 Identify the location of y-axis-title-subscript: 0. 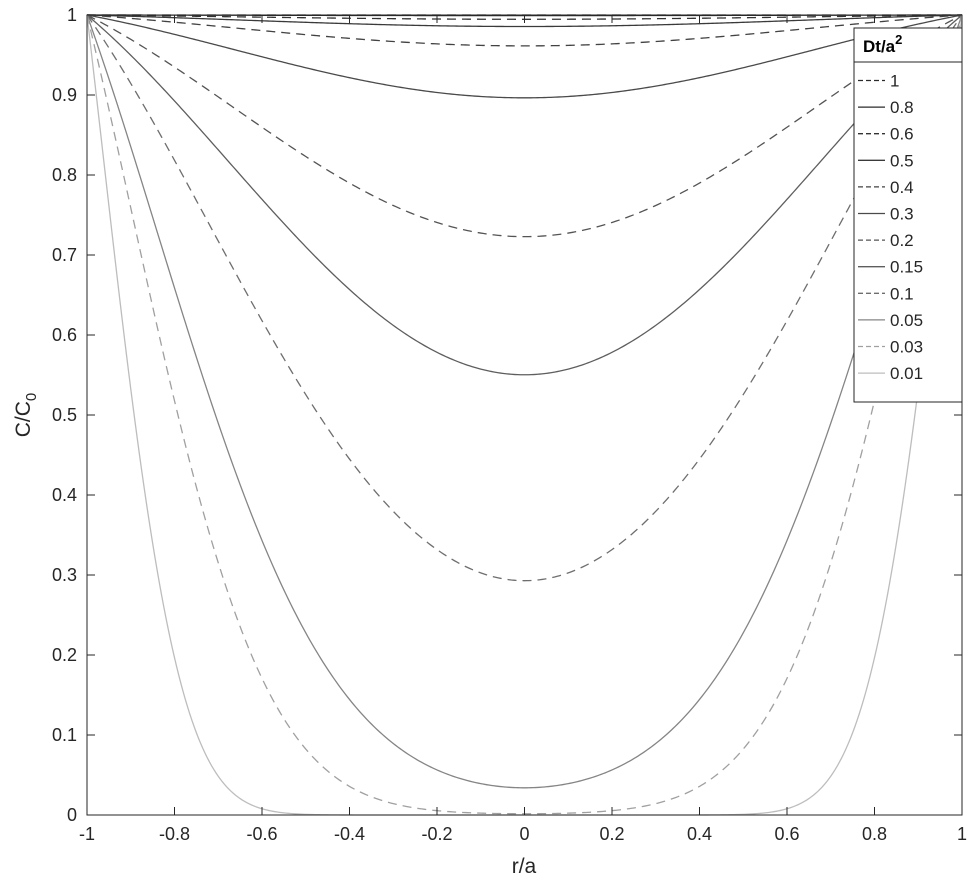
(31, 397).